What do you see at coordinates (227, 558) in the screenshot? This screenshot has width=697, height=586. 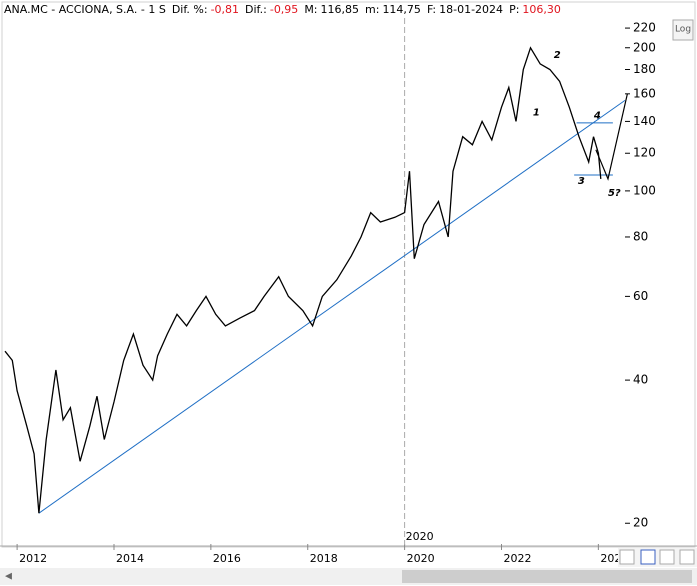 I see `x-tick-label: 2016` at bounding box center [227, 558].